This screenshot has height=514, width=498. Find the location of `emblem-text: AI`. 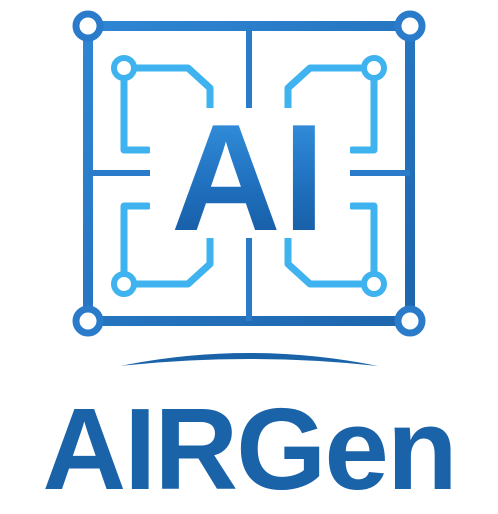

emblem-text: AI is located at coordinates (249, 178).